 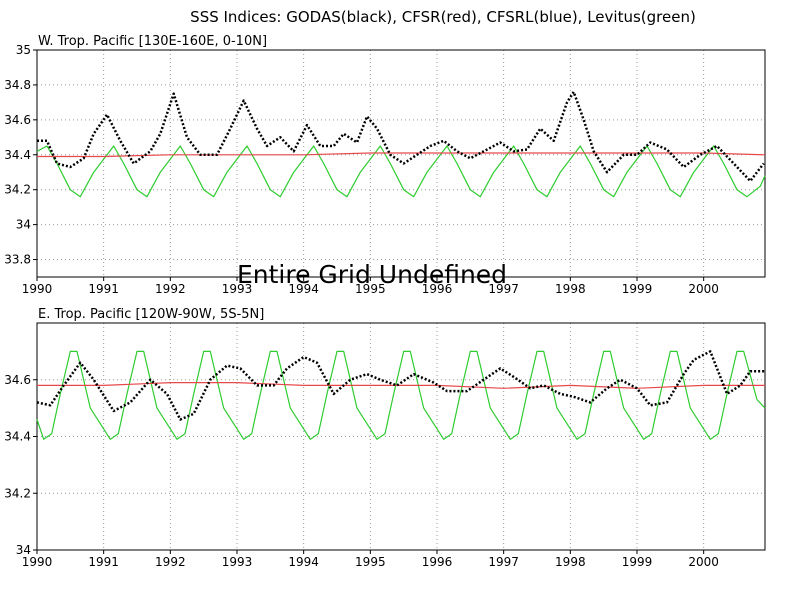 I want to click on panel-title: W. Trop. Pacific [130E-160E, 0-10N], so click(x=152, y=41).